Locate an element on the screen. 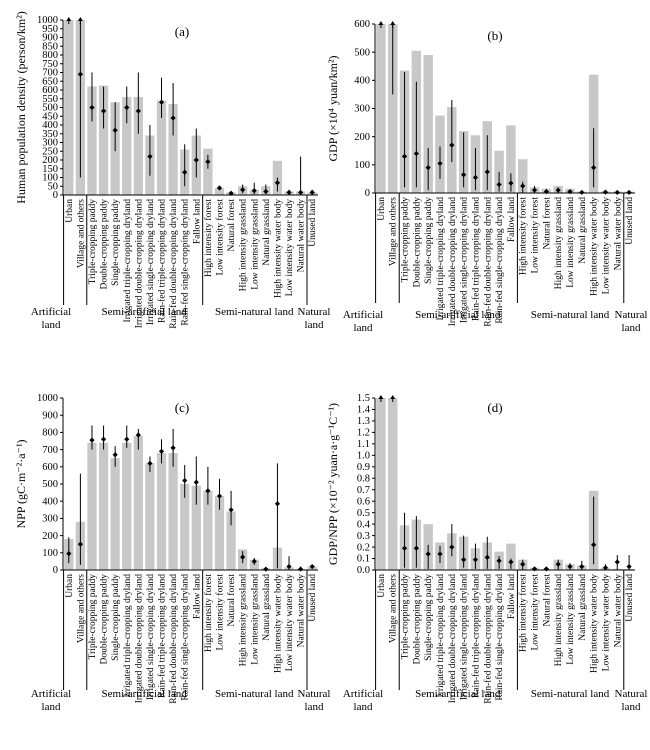 This screenshot has height=750, width=650. y-tick-label: 700 is located at coordinates (50, 450).